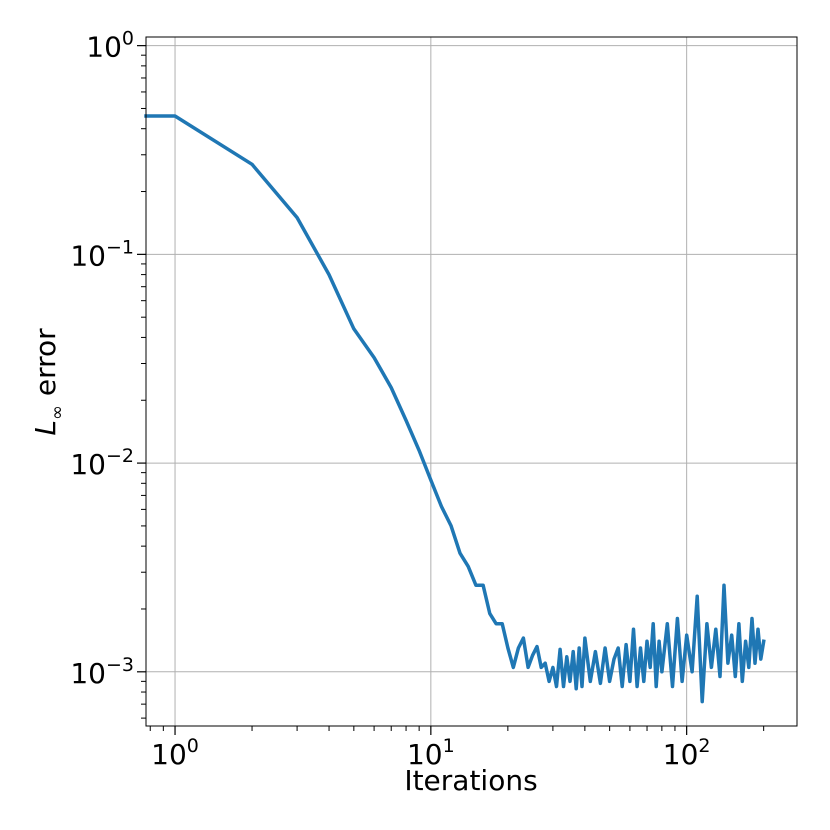  I want to click on y-axis-label: L∞ error, so click(48, 382).